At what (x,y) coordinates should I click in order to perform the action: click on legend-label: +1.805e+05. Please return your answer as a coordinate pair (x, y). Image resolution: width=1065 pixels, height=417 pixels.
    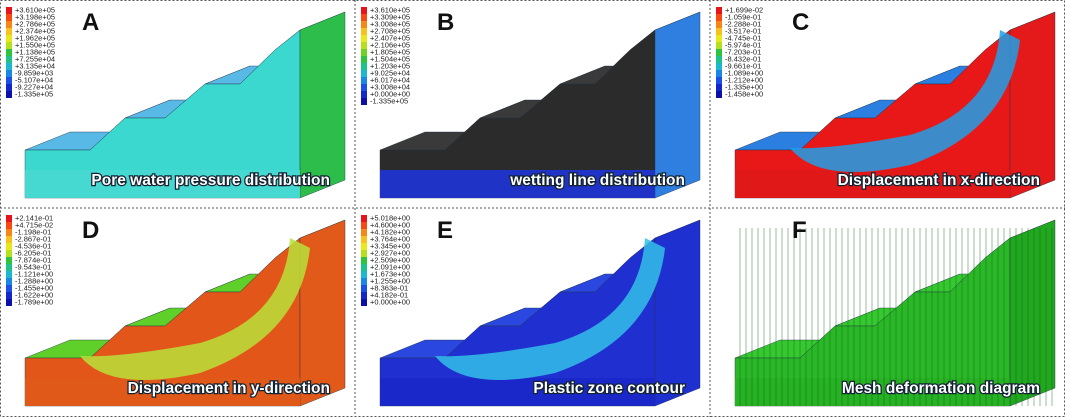
    Looking at the image, I should click on (390, 51).